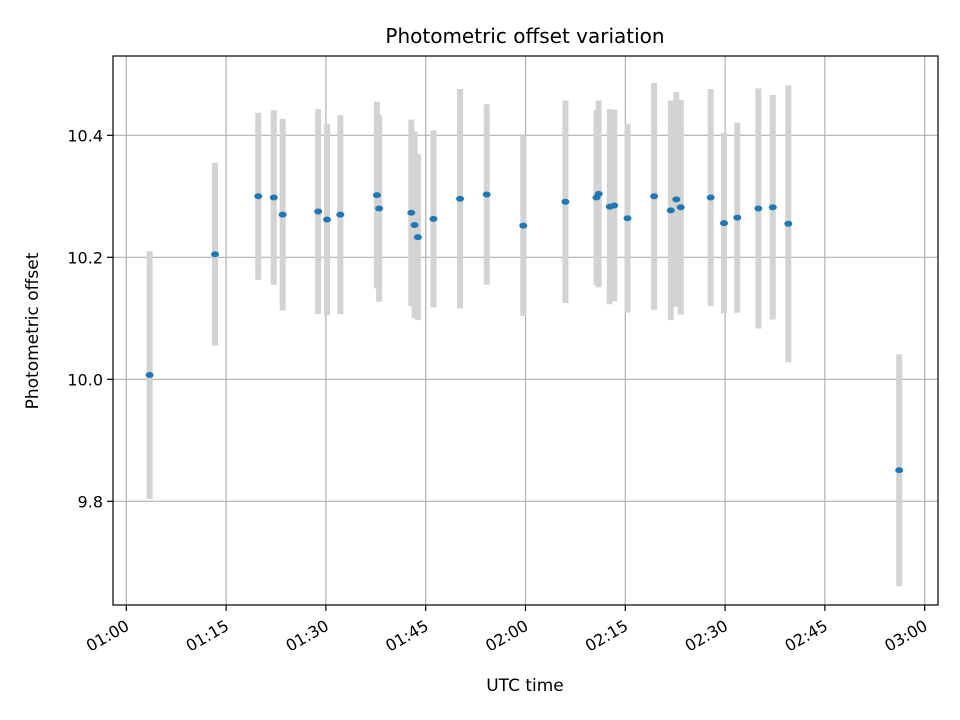  I want to click on y-tick-label: 10.2, so click(85, 257).